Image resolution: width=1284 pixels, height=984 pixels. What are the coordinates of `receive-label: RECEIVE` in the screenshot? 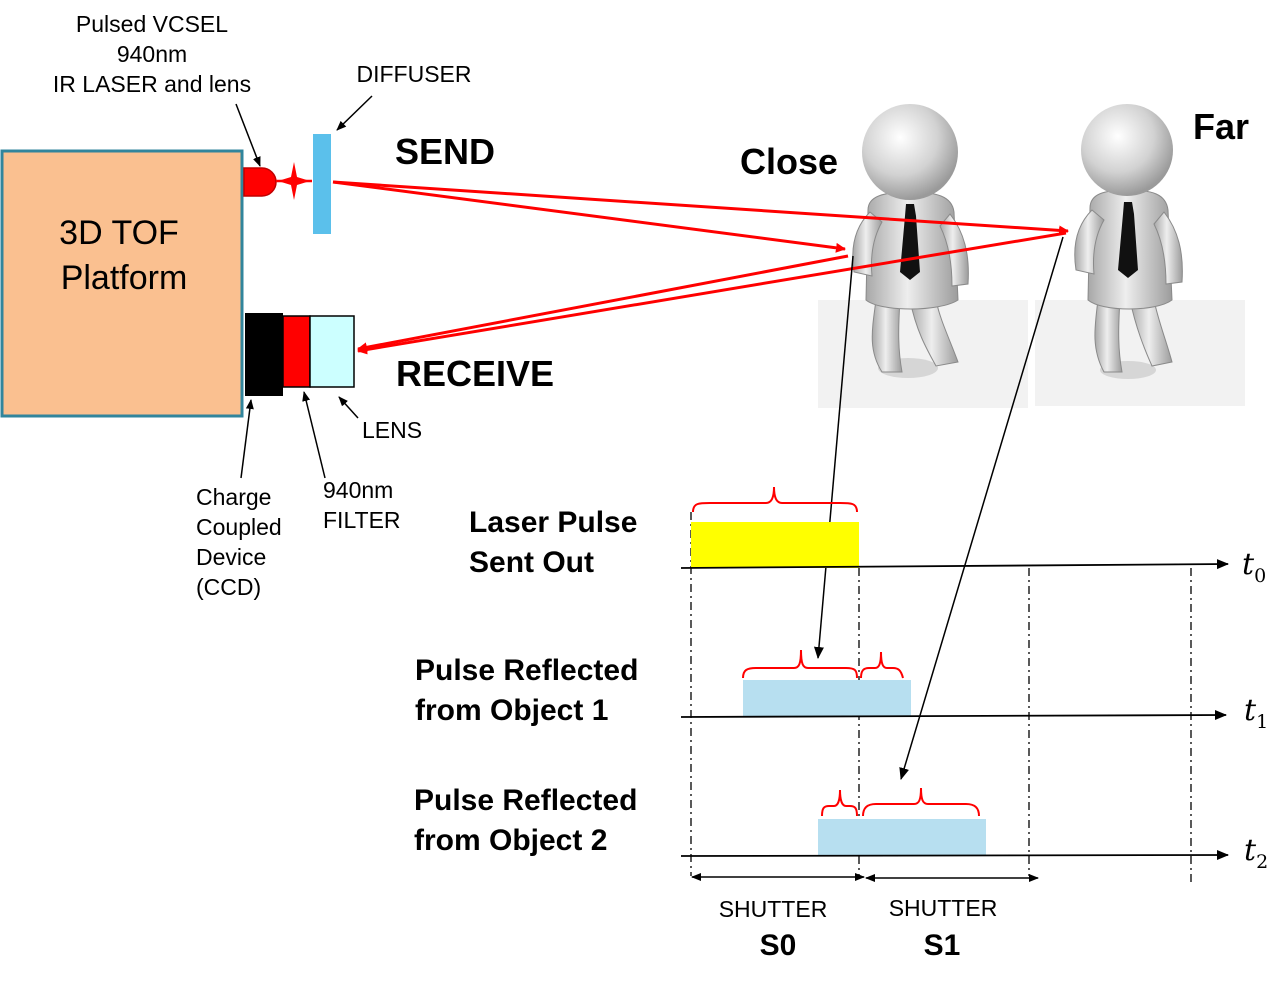 It's located at (475, 373).